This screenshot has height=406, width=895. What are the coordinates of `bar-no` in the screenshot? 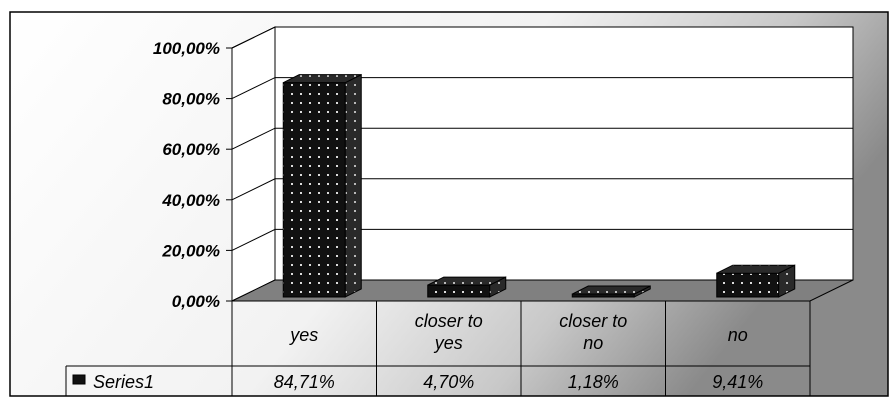 It's located at (756, 281).